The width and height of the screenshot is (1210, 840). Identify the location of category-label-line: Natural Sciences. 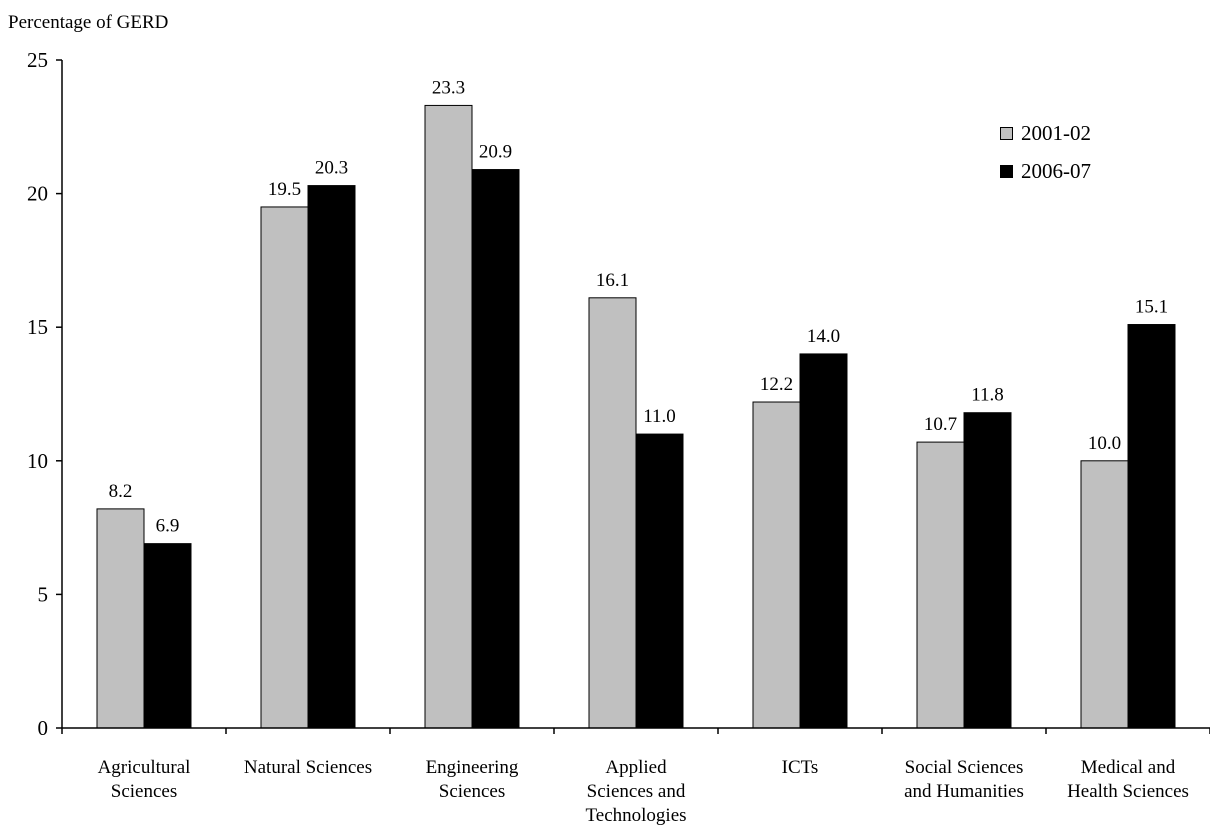
(308, 767).